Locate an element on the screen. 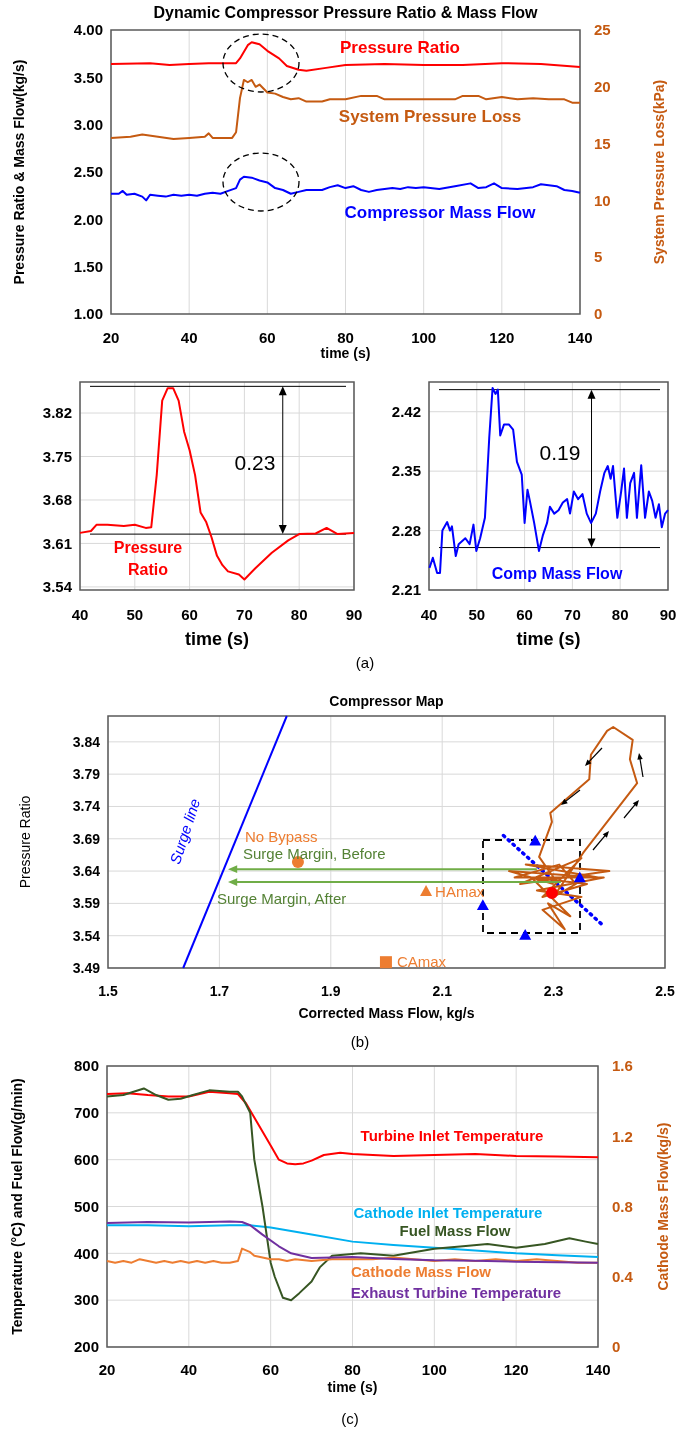 The image size is (683, 1431). x-tick-label: 50 is located at coordinates (135, 614).